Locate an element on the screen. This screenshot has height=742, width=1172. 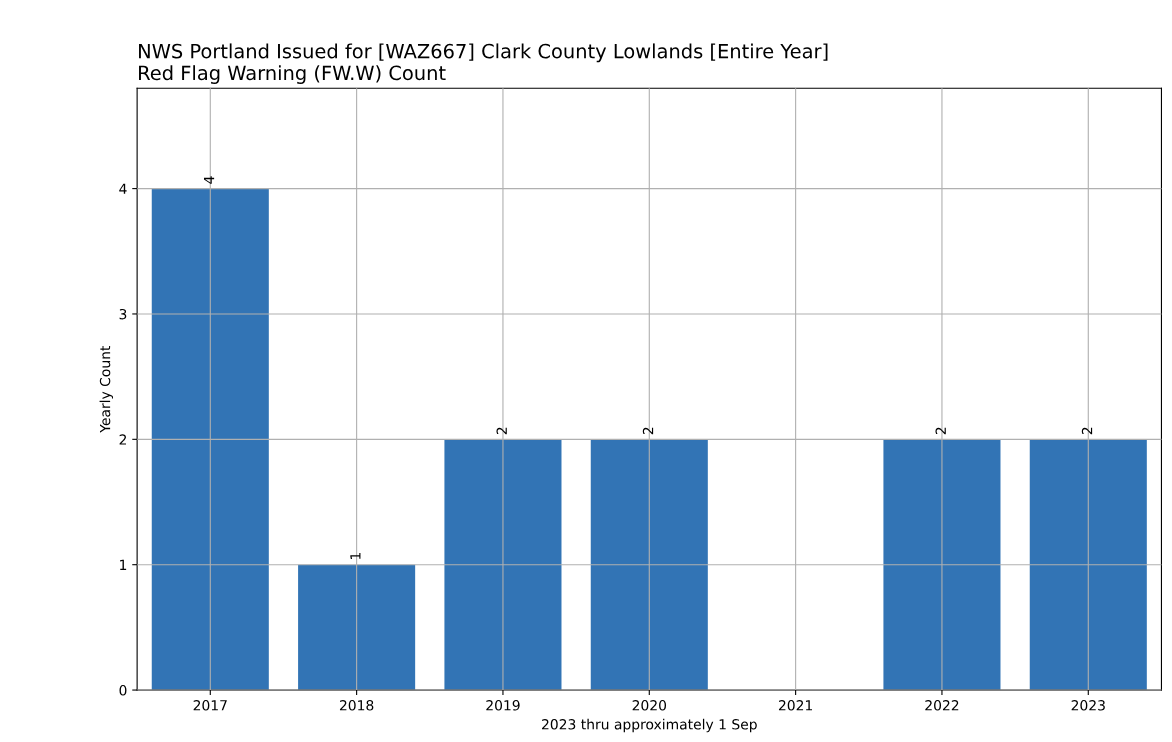
x-tick-label: 2023 is located at coordinates (1088, 705).